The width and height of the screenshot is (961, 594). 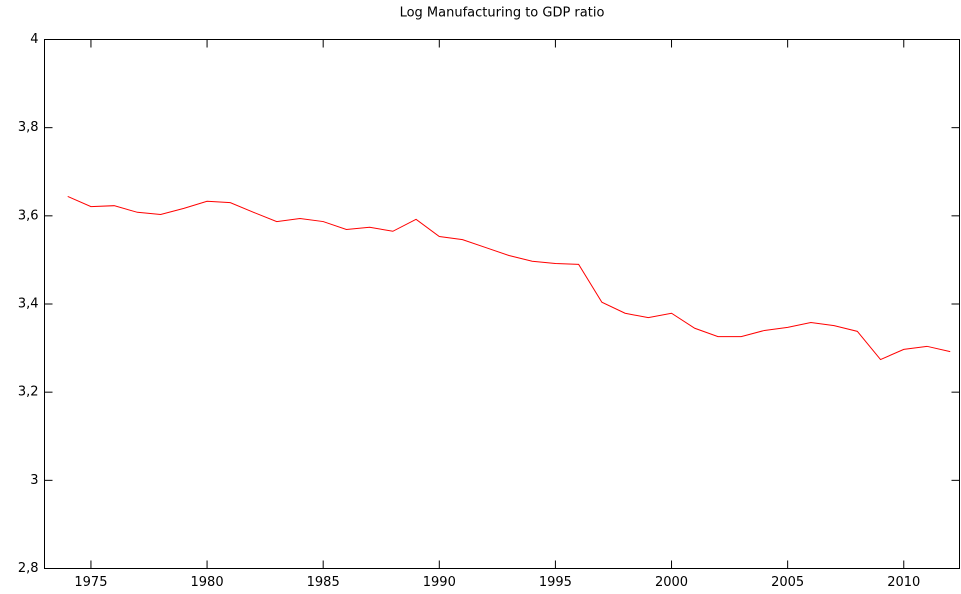 What do you see at coordinates (207, 582) in the screenshot?
I see `x-tick-label: 1980` at bounding box center [207, 582].